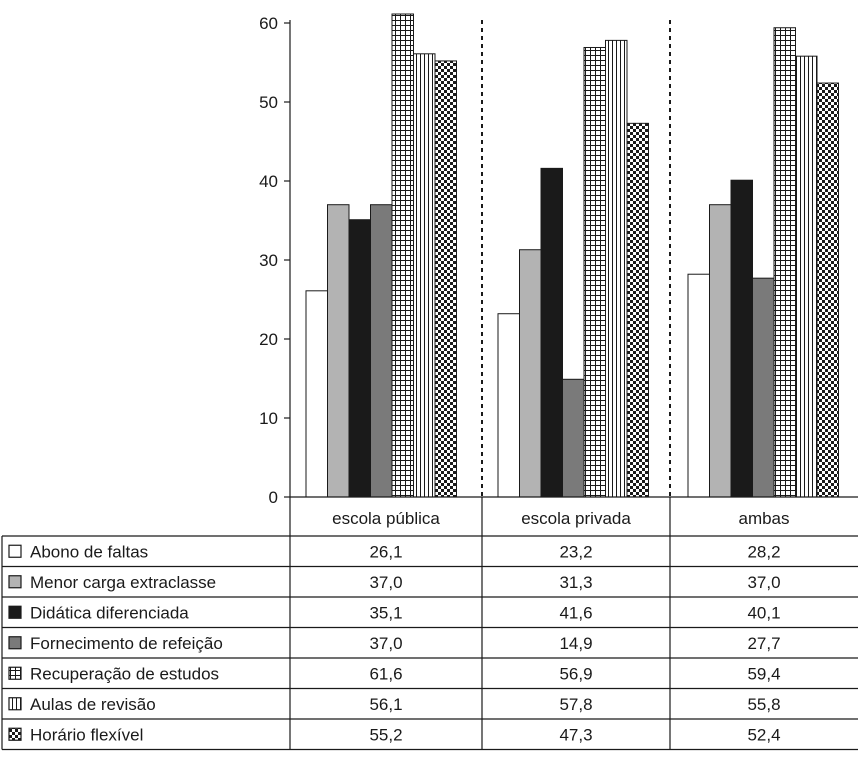 This screenshot has width=858, height=783. I want to click on table-cell-value: 55,2, so click(385, 734).